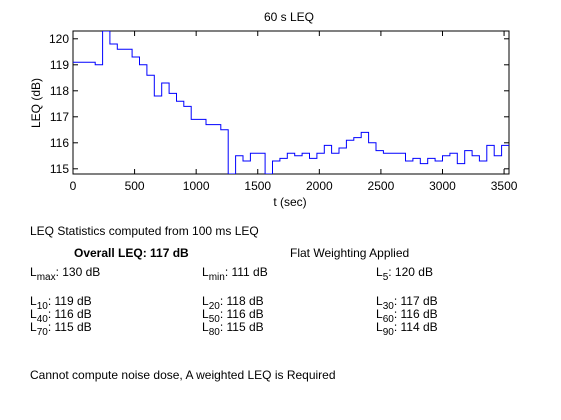 Image resolution: width=561 pixels, height=420 pixels. Describe the element at coordinates (59, 169) in the screenshot. I see `y-tick-label: 115` at that location.